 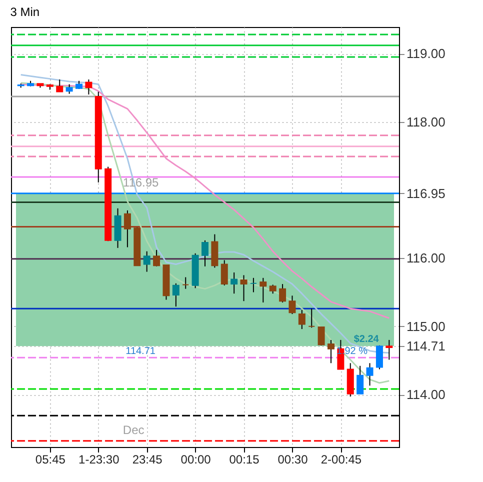 What do you see at coordinates (426, 122) in the screenshot?
I see `y-tick-label: 118.00` at bounding box center [426, 122].